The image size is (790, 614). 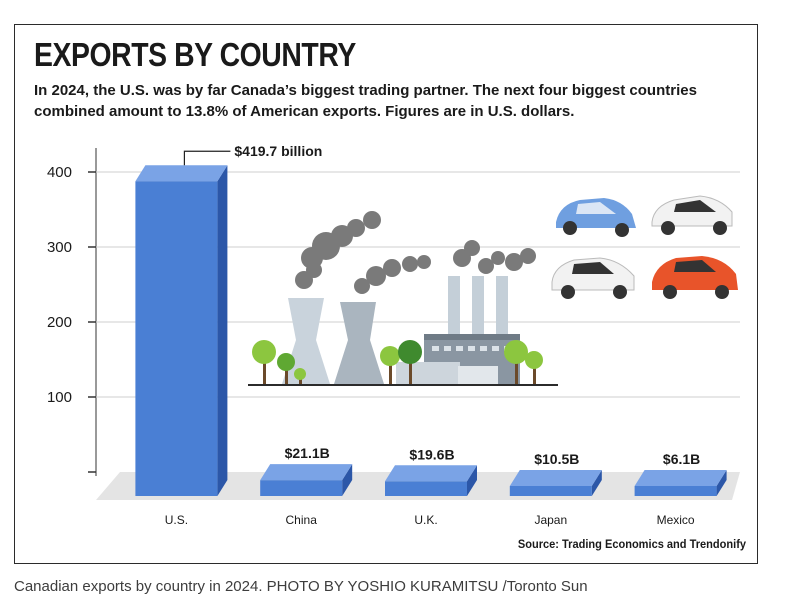 I want to click on y-tick-label: 400, so click(x=59, y=172).